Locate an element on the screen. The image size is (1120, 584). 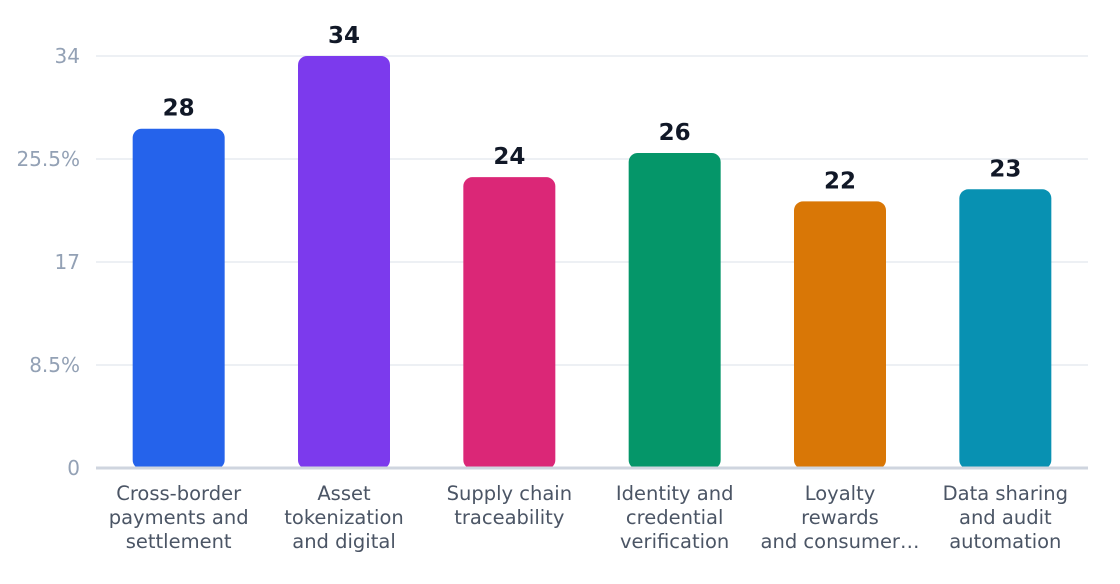
y-tick-label: 17 is located at coordinates (67, 262).